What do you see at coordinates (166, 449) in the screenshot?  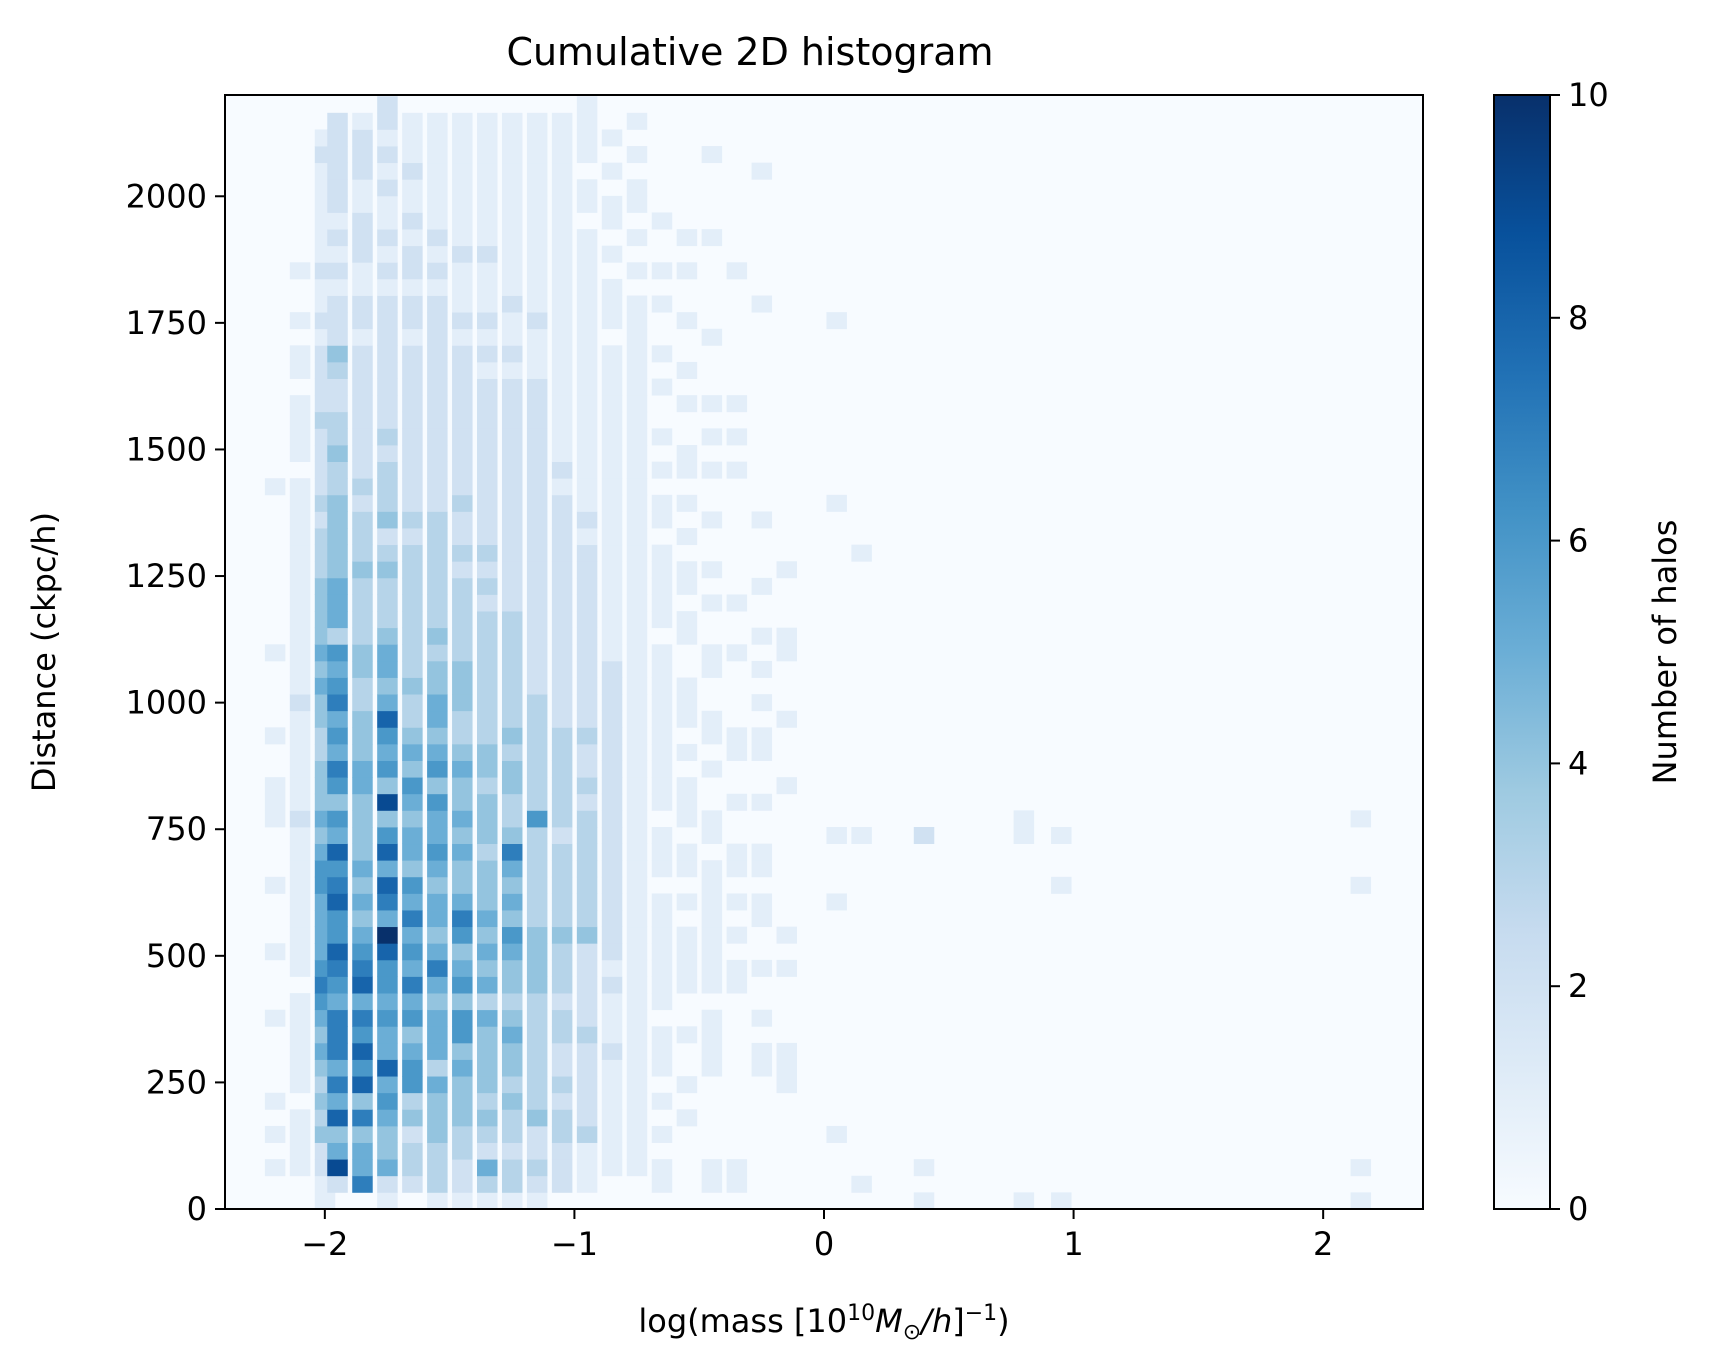 I see `y-tick-label: 1500` at bounding box center [166, 449].